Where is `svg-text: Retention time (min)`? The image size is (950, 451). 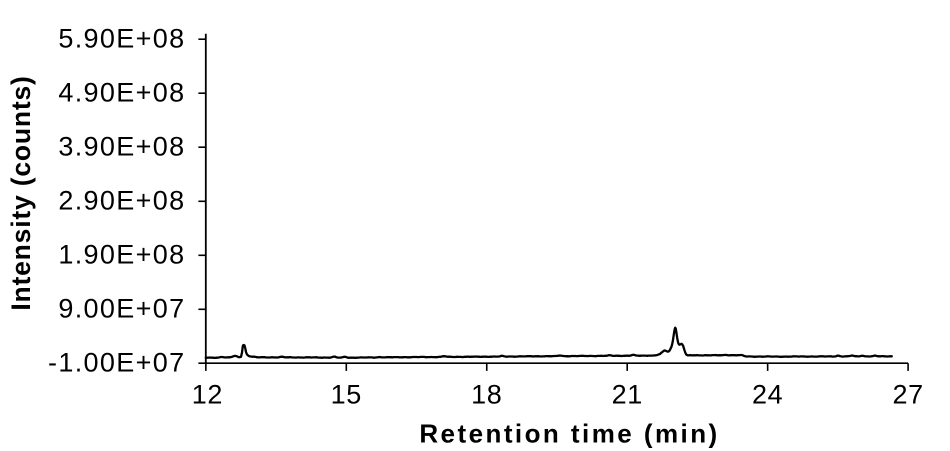
svg-text: Retention time (min) is located at coordinates (569, 434).